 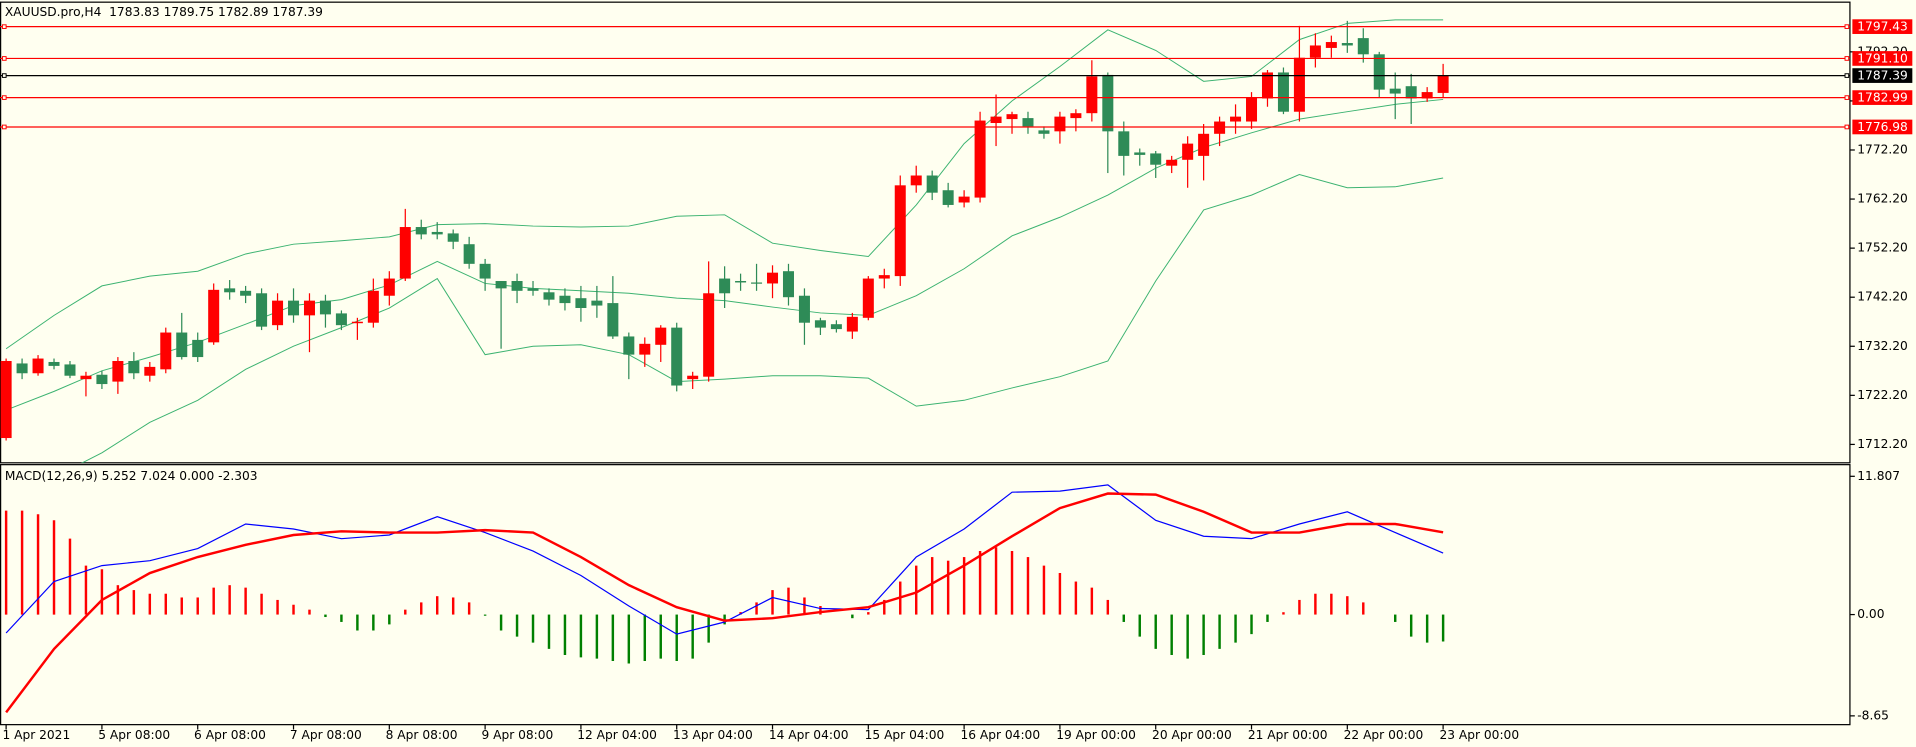 I want to click on price-label: 1776.98, so click(x=1882, y=127).